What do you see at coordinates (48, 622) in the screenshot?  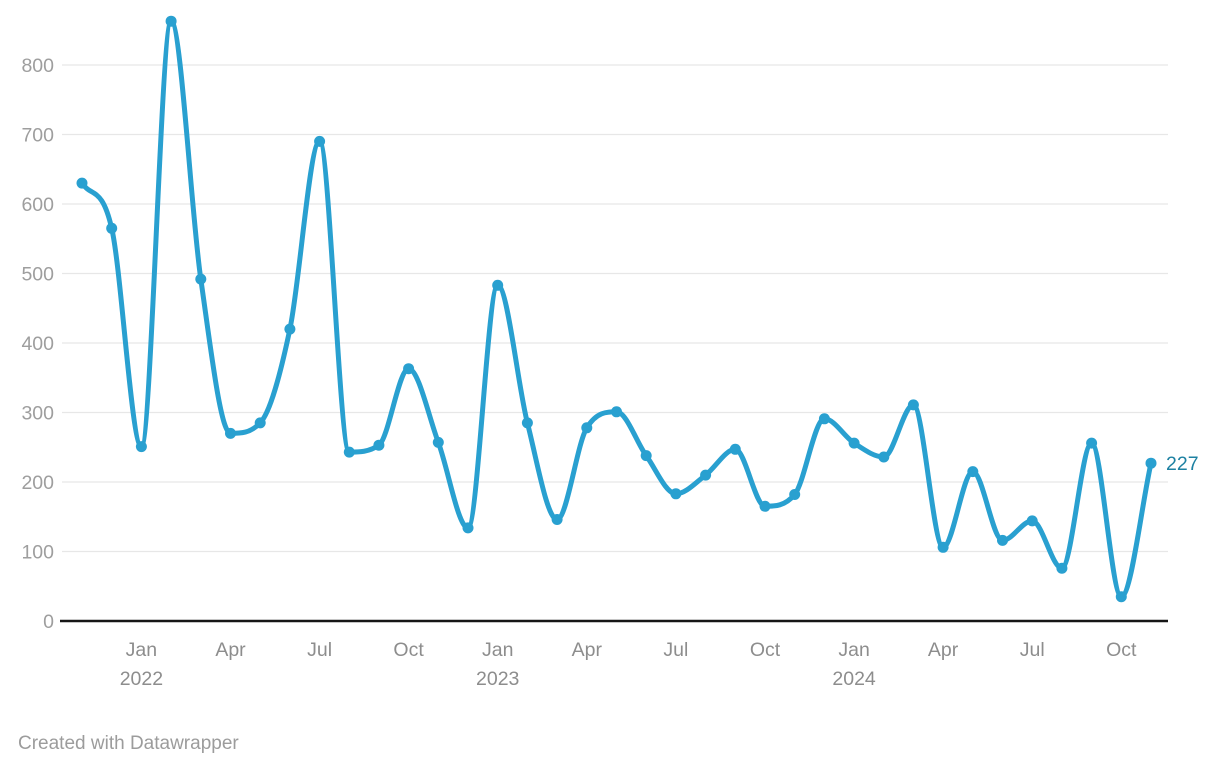 I see `y-axis-tick-label: 0` at bounding box center [48, 622].